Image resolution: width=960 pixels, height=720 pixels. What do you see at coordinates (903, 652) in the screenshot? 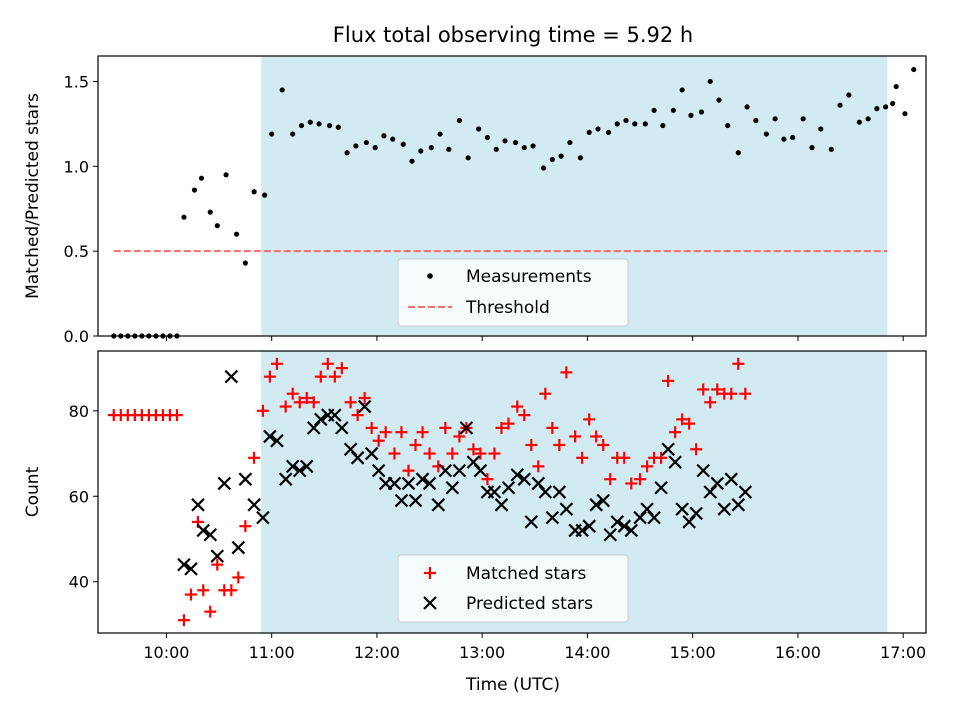
I see `bottom-xtick-label: 17:00` at bounding box center [903, 652].